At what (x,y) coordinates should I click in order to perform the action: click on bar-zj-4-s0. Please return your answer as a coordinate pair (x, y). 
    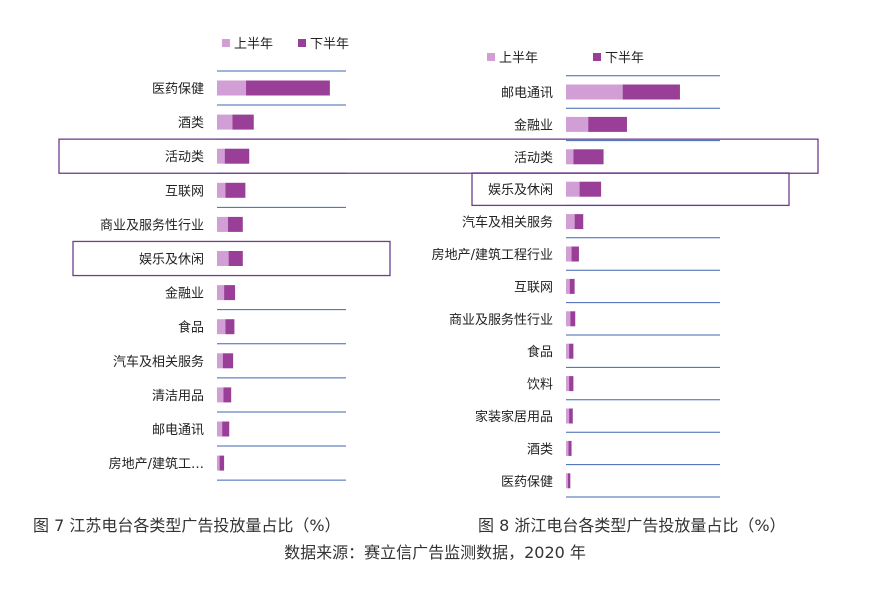
    Looking at the image, I should click on (570, 222).